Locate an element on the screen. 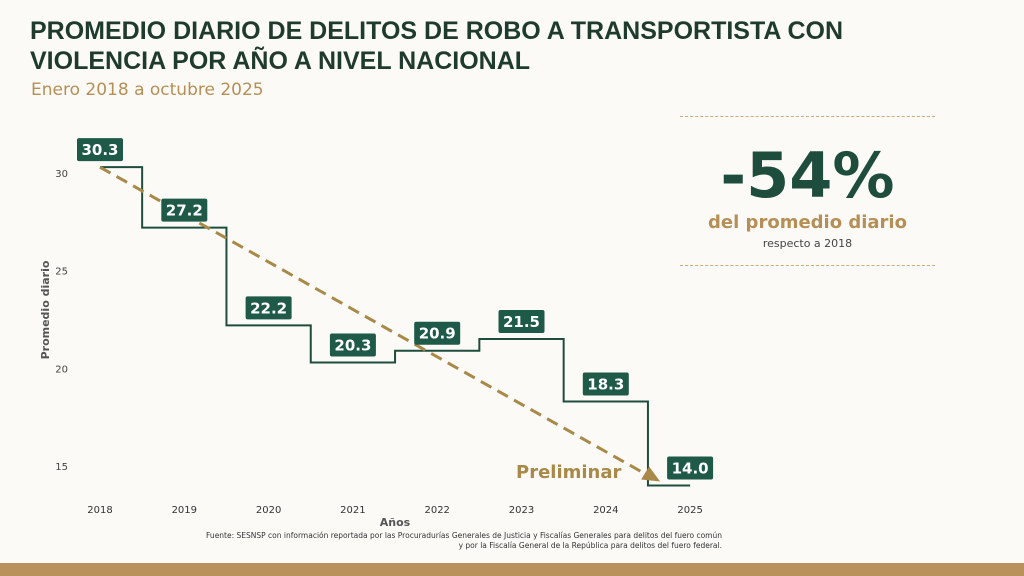 The height and width of the screenshot is (576, 1024). kpi-value: -54% is located at coordinates (807, 175).